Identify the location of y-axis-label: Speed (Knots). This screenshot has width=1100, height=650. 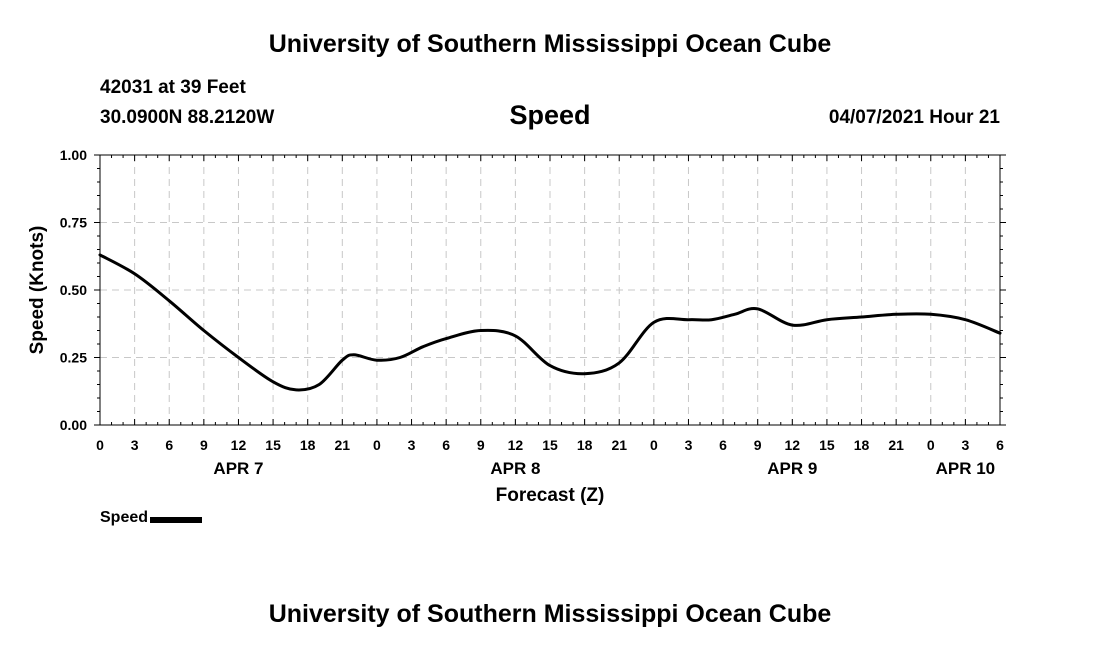
(37, 290).